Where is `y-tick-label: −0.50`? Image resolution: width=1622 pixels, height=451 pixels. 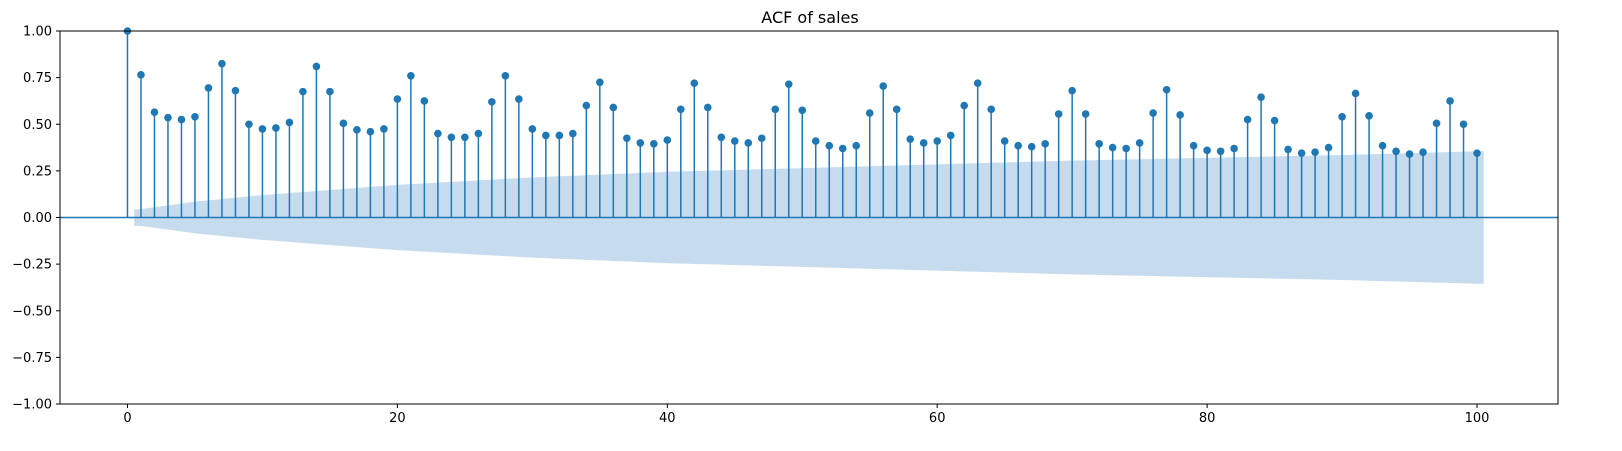
y-tick-label: −0.50 is located at coordinates (32, 311).